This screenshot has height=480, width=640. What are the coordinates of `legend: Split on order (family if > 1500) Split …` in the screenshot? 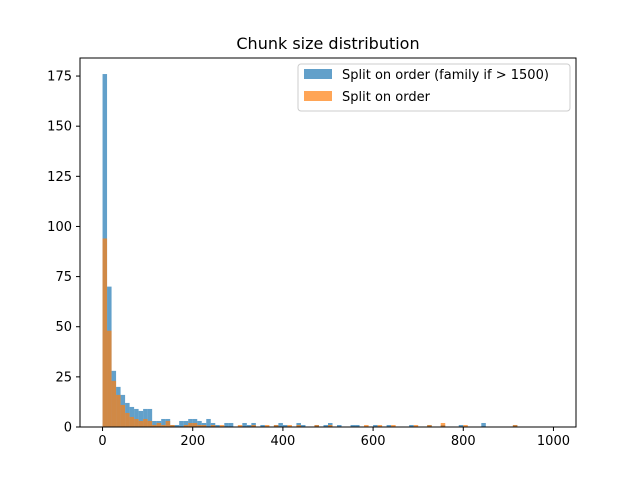 It's located at (434, 87).